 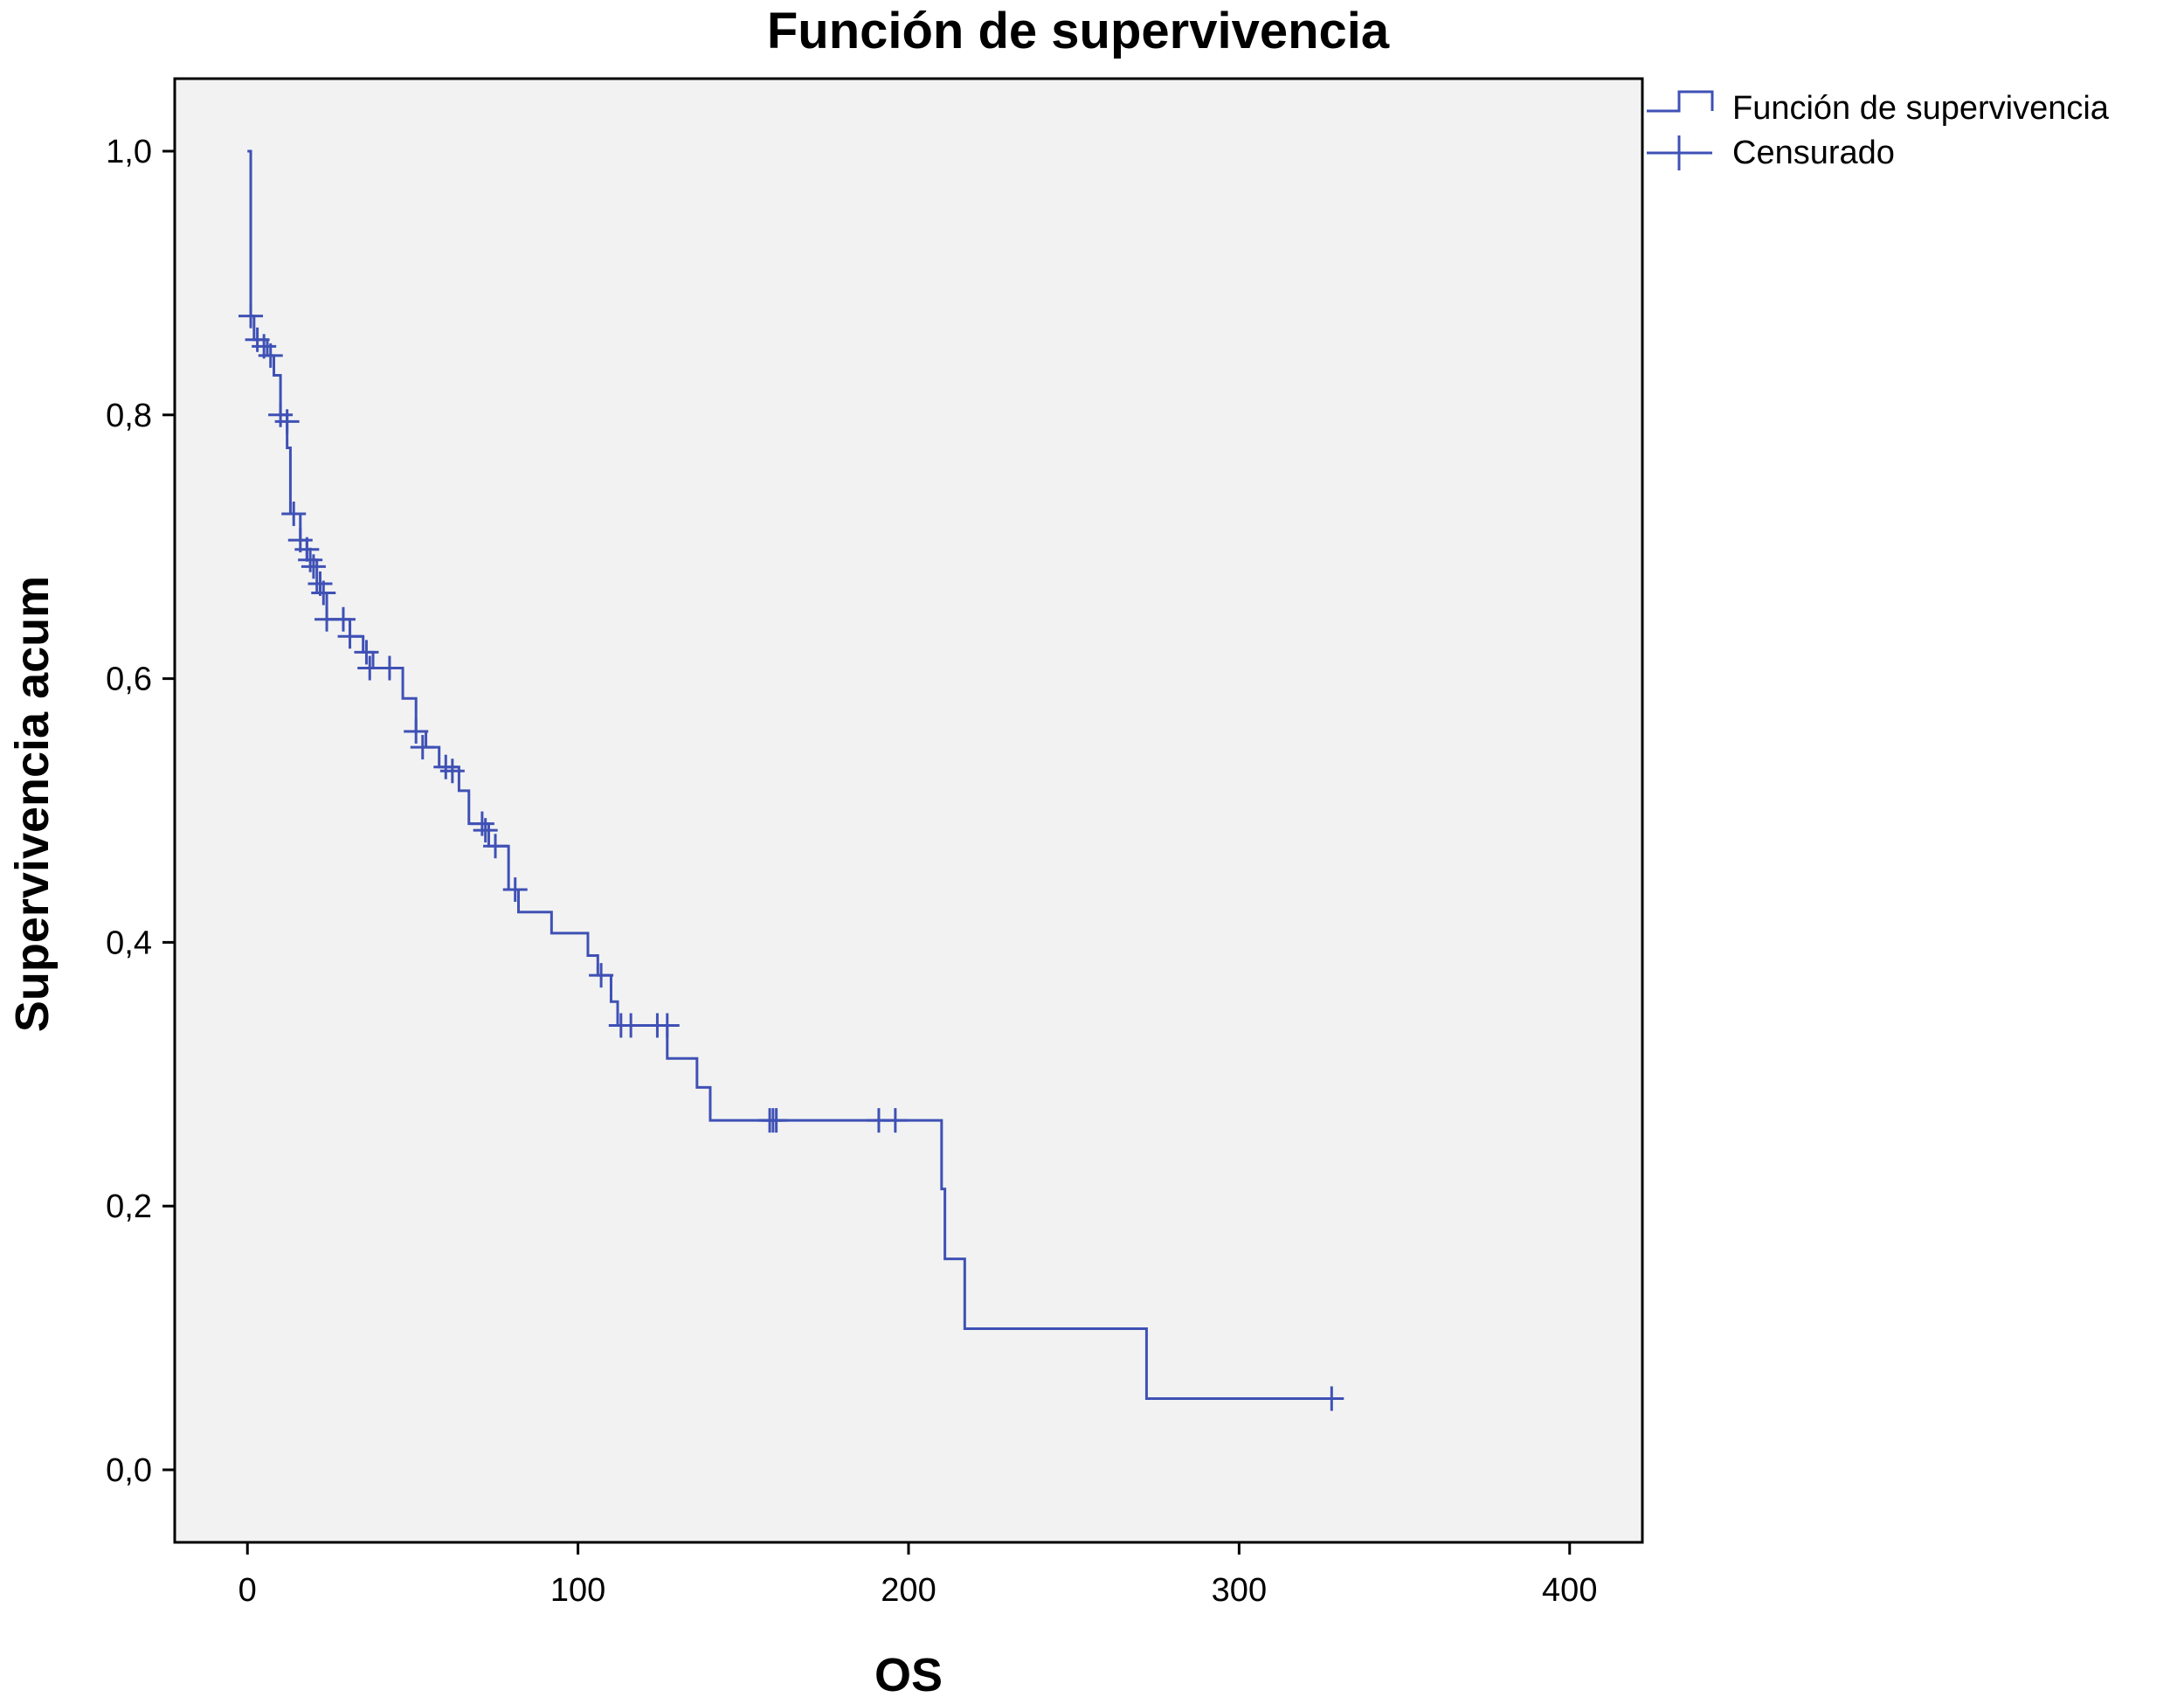 What do you see at coordinates (129, 943) in the screenshot?
I see `y-tick-label: 0,4` at bounding box center [129, 943].